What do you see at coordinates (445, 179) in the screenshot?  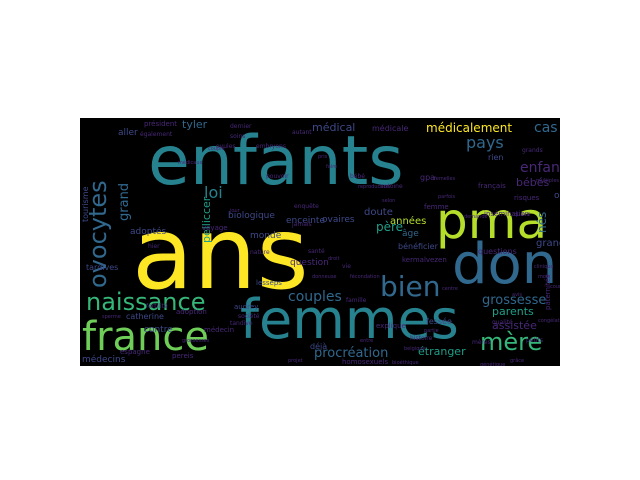 I see `word-99: femelles` at bounding box center [445, 179].